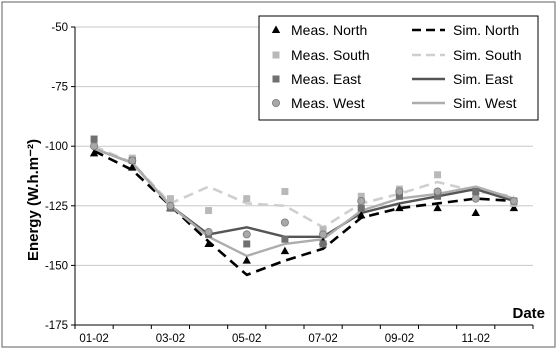 The width and height of the screenshot is (557, 354). I want to click on legend-label: Meas. South, so click(330, 55).